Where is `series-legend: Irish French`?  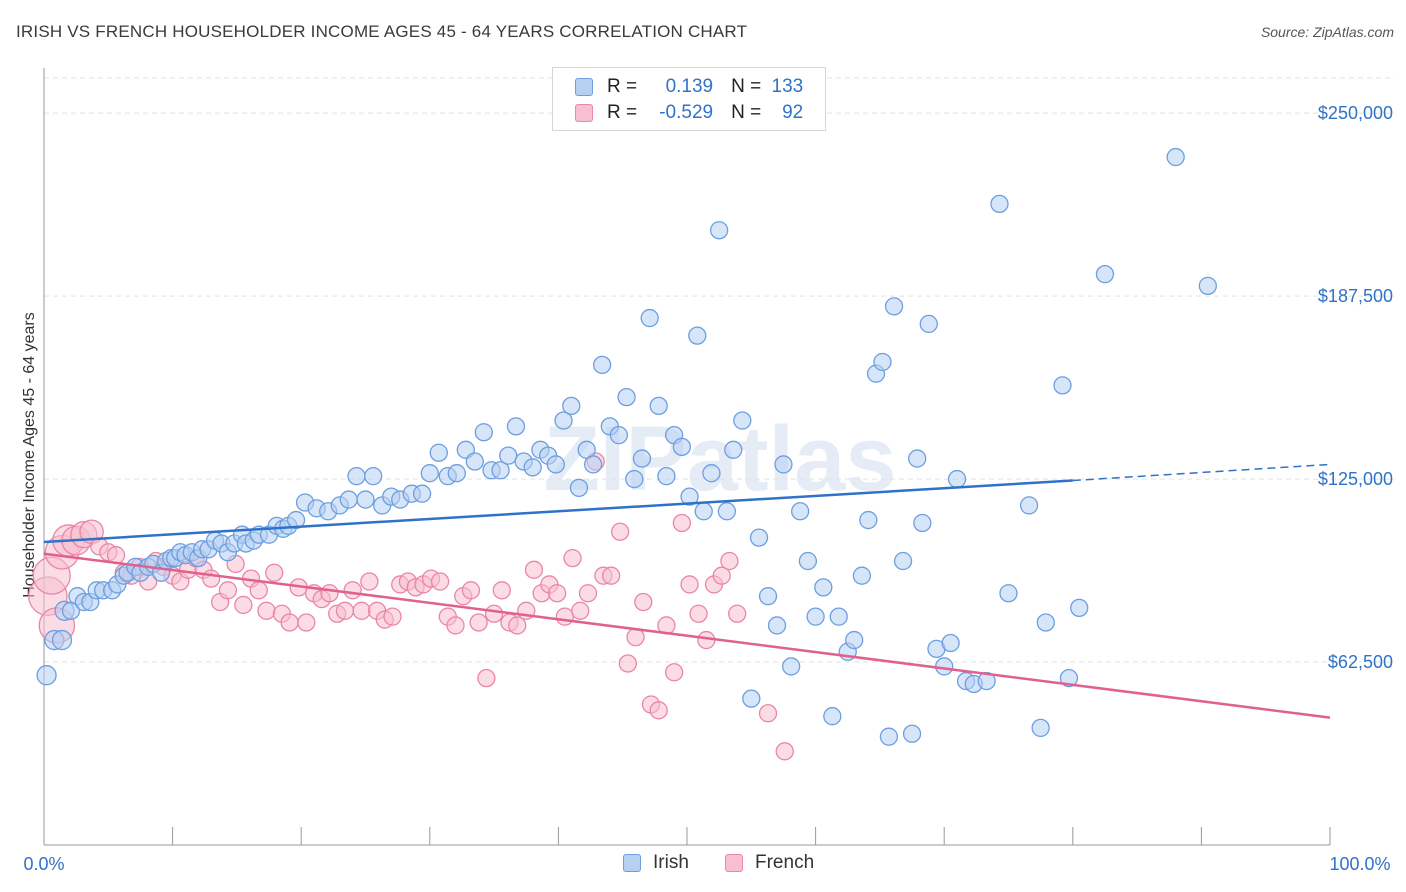 series-legend: Irish French is located at coordinates (703, 865).